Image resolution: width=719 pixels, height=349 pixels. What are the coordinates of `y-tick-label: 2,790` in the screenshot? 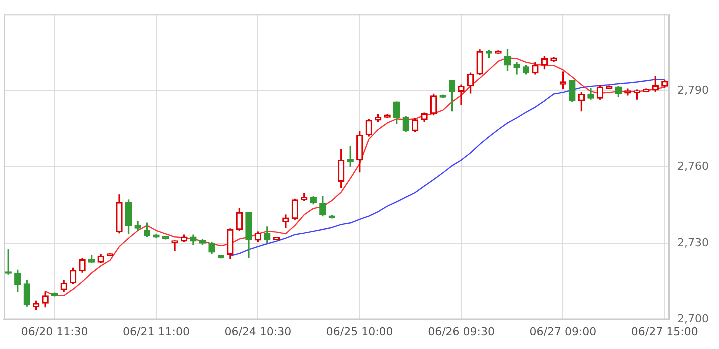 It's located at (694, 90).